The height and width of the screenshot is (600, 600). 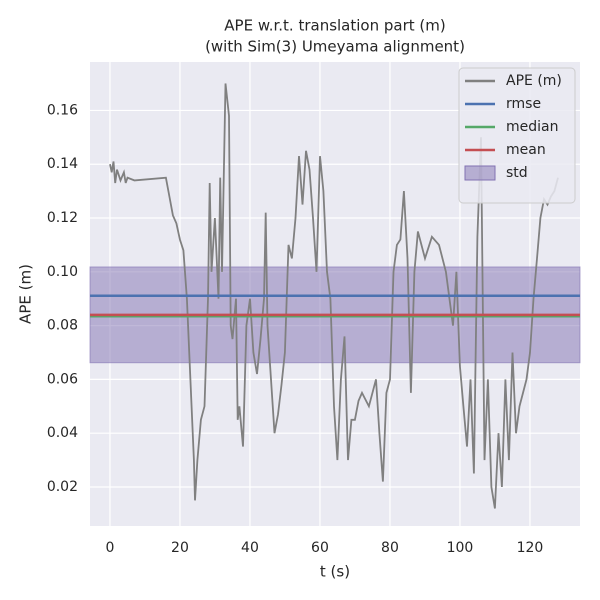 What do you see at coordinates (62, 487) in the screenshot?
I see `y-tick-label: 0.02` at bounding box center [62, 487].